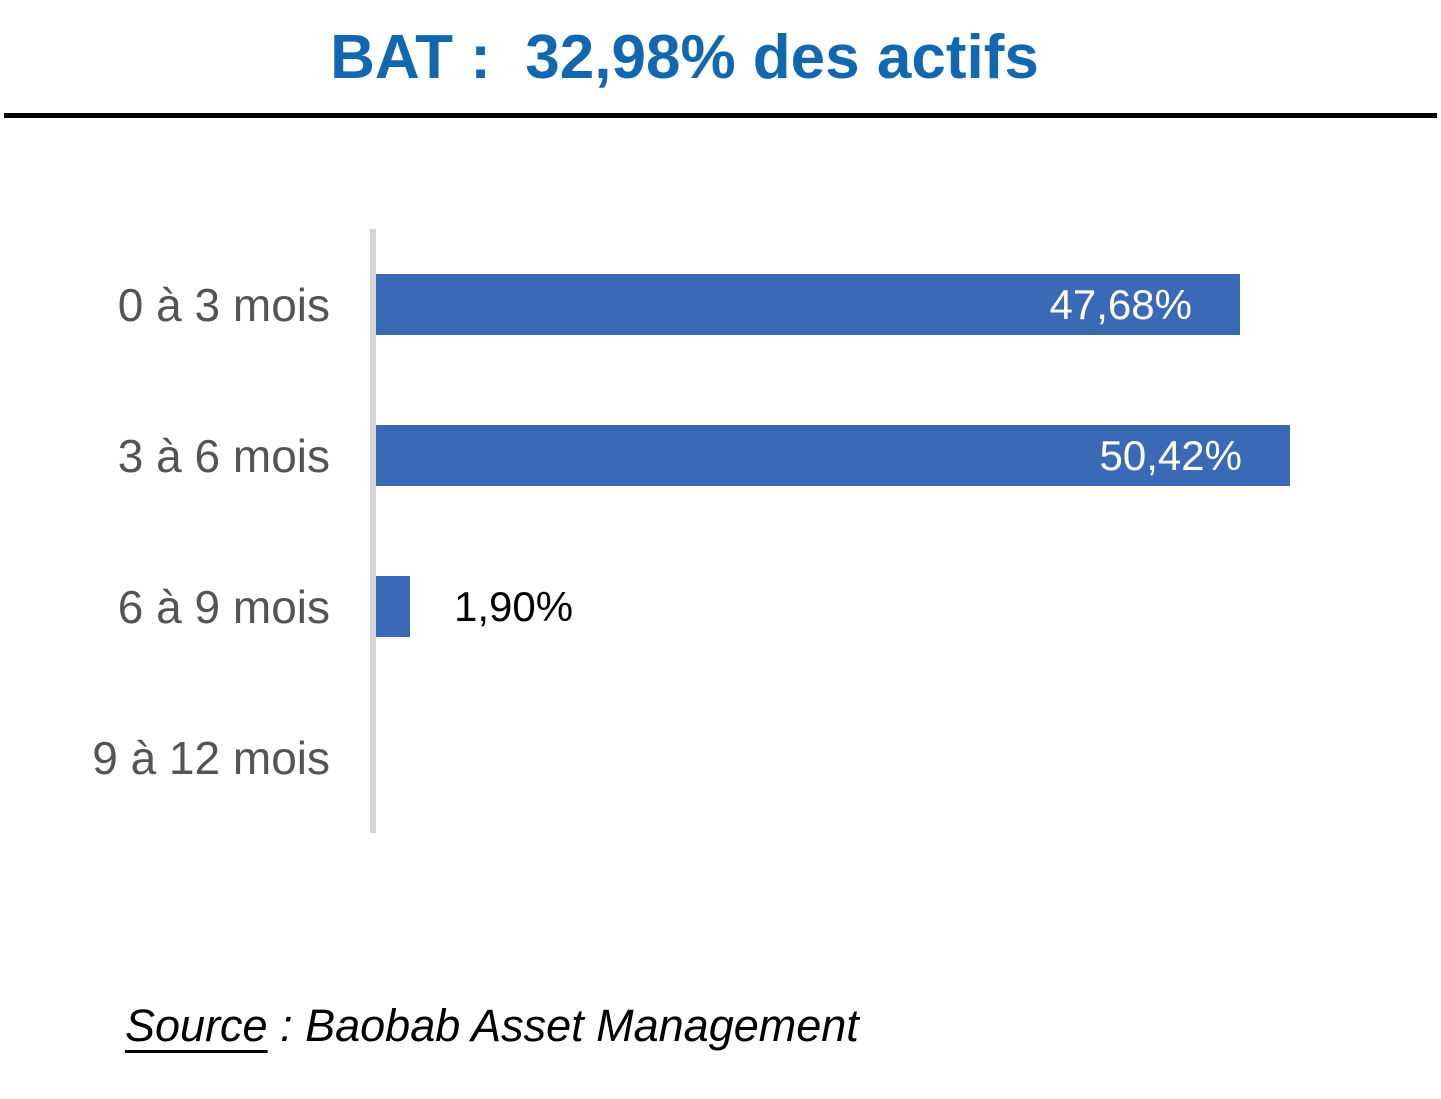 This screenshot has width=1441, height=1099. Describe the element at coordinates (373, 531) in the screenshot. I see `y-axis-line` at that location.